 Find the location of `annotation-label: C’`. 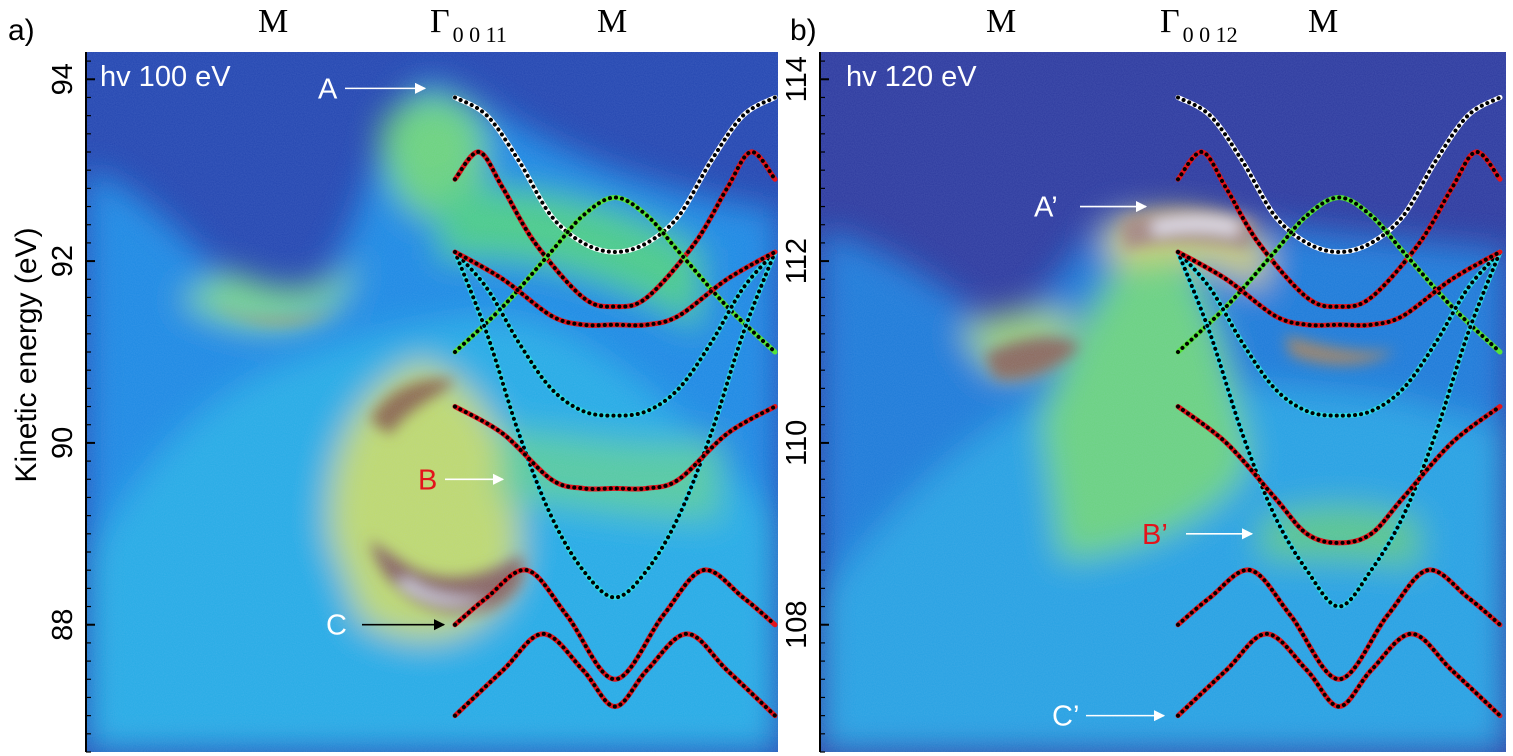

annotation-label: C’ is located at coordinates (1065, 717).